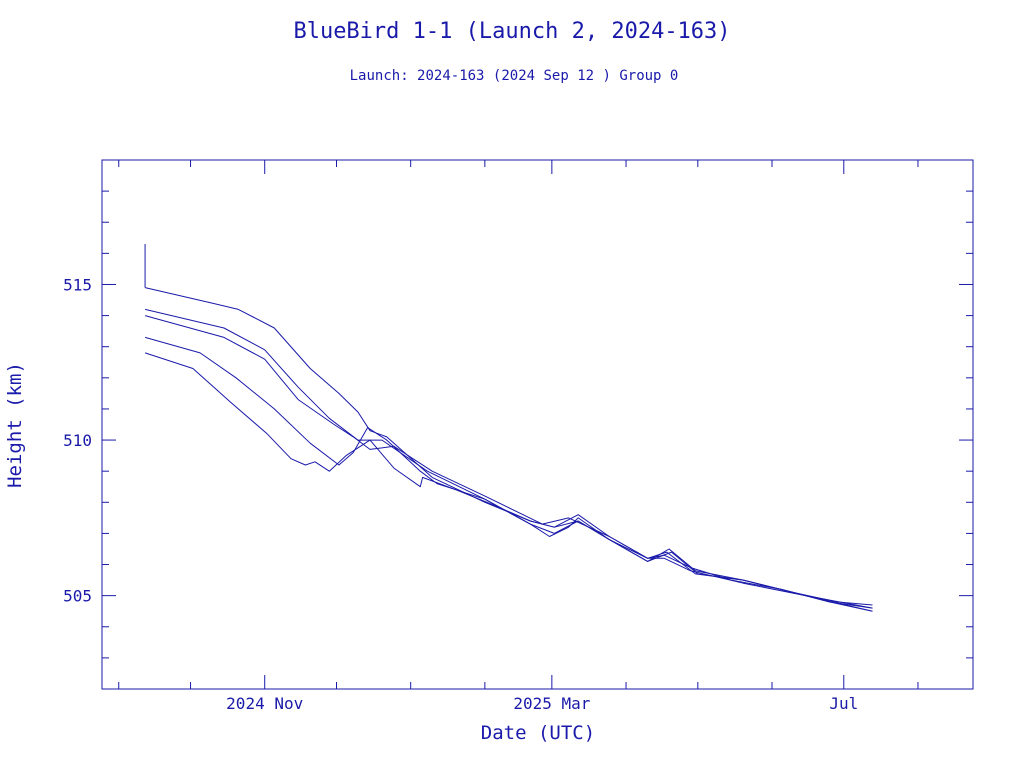  I want to click on y-axis-label: Height (km), so click(15, 425).